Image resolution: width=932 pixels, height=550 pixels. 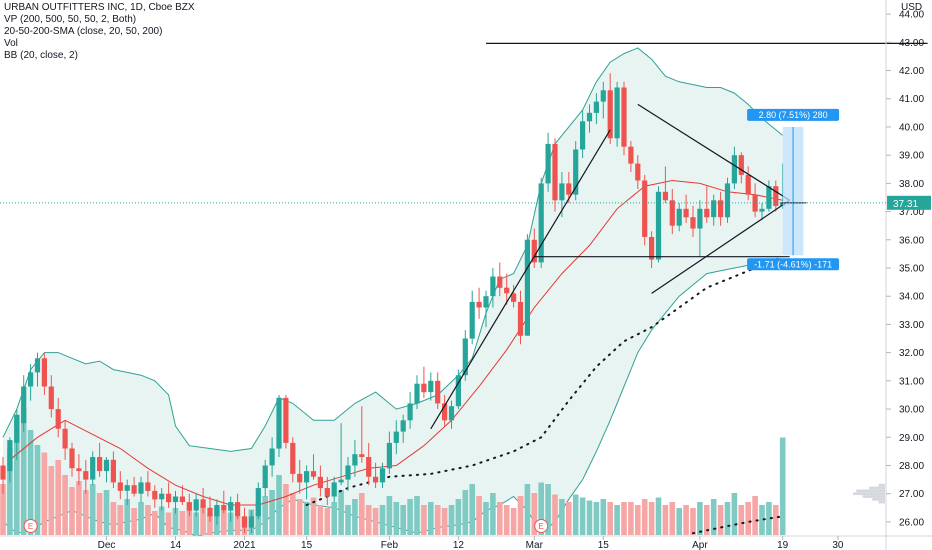 What do you see at coordinates (83, 31) in the screenshot?
I see `legend-sma: 20-50-200-SMA (close, 20, 50, 200)` at bounding box center [83, 31].